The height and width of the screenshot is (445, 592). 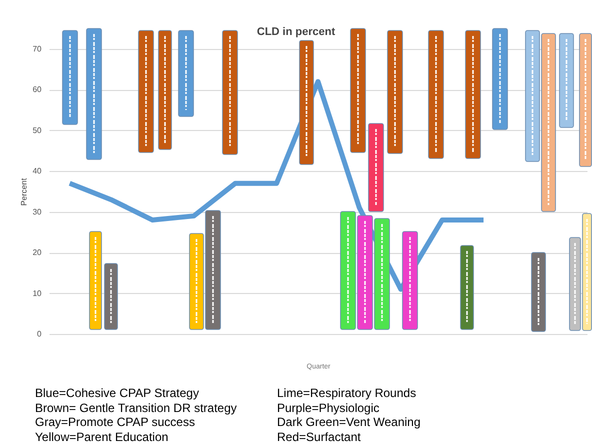 I want to click on y-tick-label: 60, so click(x=37, y=89).